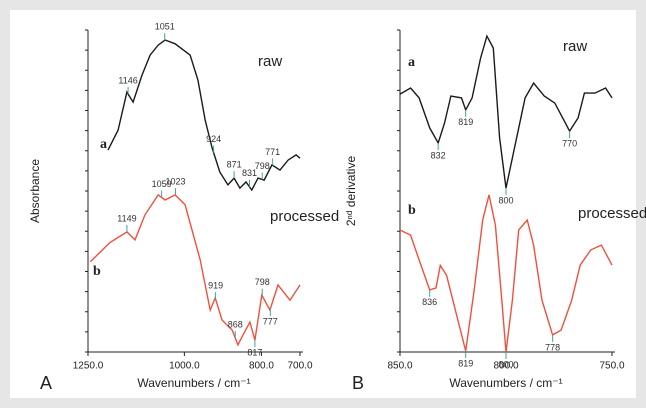  What do you see at coordinates (438, 155) in the screenshot?
I see `peak-label: 832` at bounding box center [438, 155].